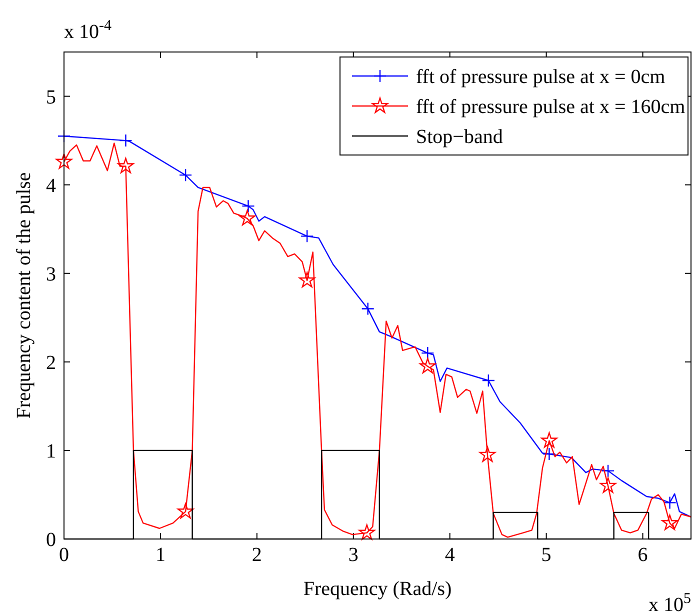 The image size is (694, 613). I want to click on legend-label: fft of pressure pulse at x = 160cm, so click(551, 107).